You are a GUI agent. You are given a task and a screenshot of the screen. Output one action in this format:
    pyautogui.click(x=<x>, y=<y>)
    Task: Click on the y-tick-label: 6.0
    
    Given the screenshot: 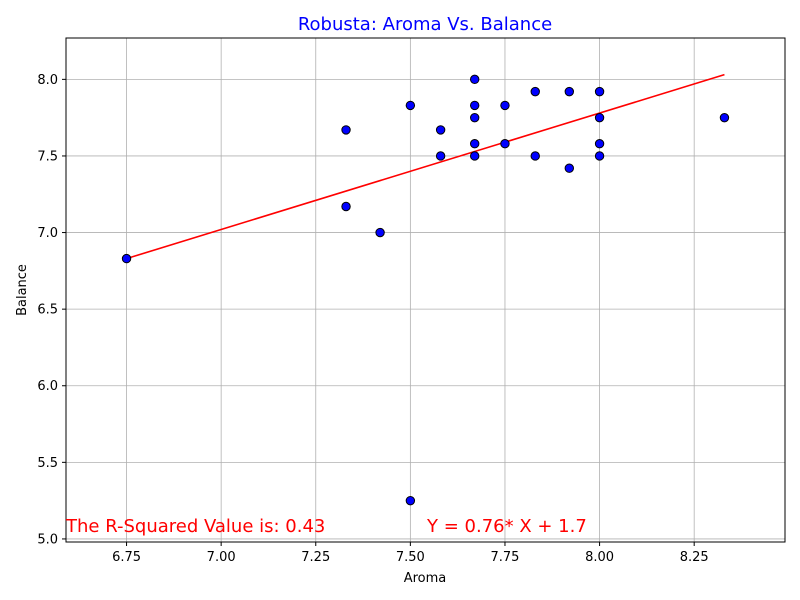 What is the action you would take?
    pyautogui.click(x=47, y=386)
    